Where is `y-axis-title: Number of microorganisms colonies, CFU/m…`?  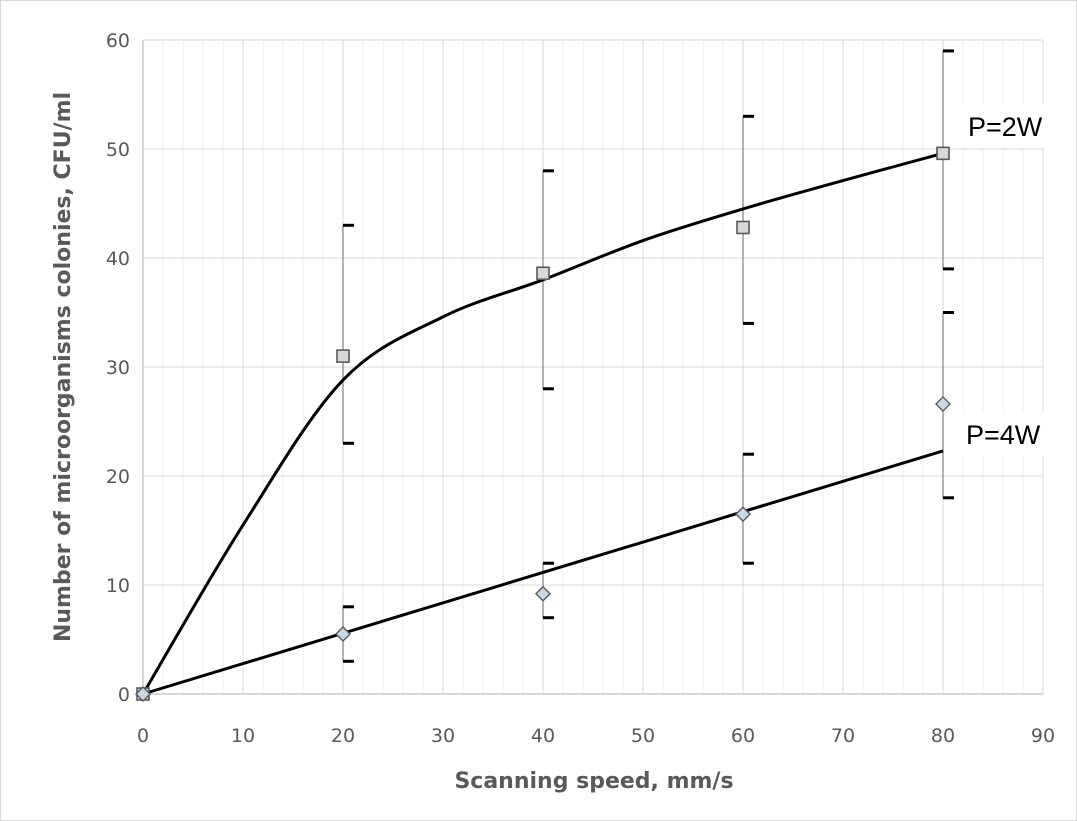
y-axis-title: Number of microorganisms colonies, CFU/m… is located at coordinates (63, 367).